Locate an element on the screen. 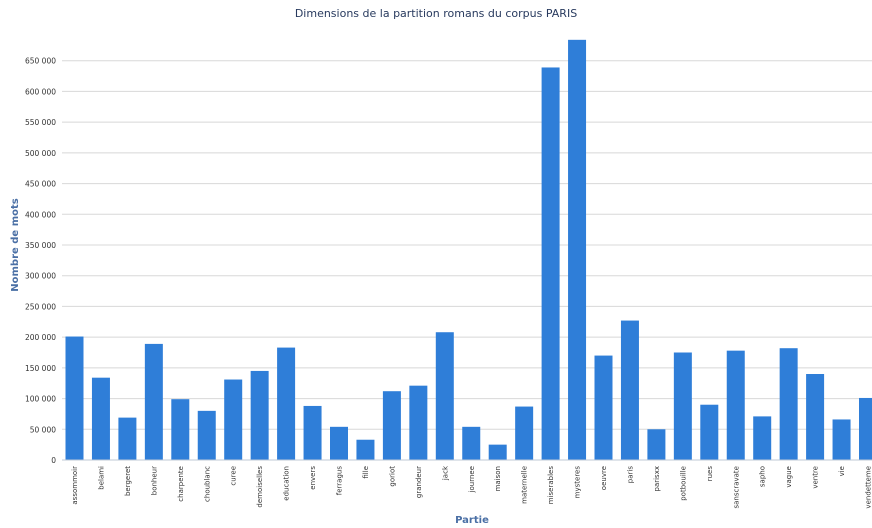  bar-bergeret is located at coordinates (127, 438).